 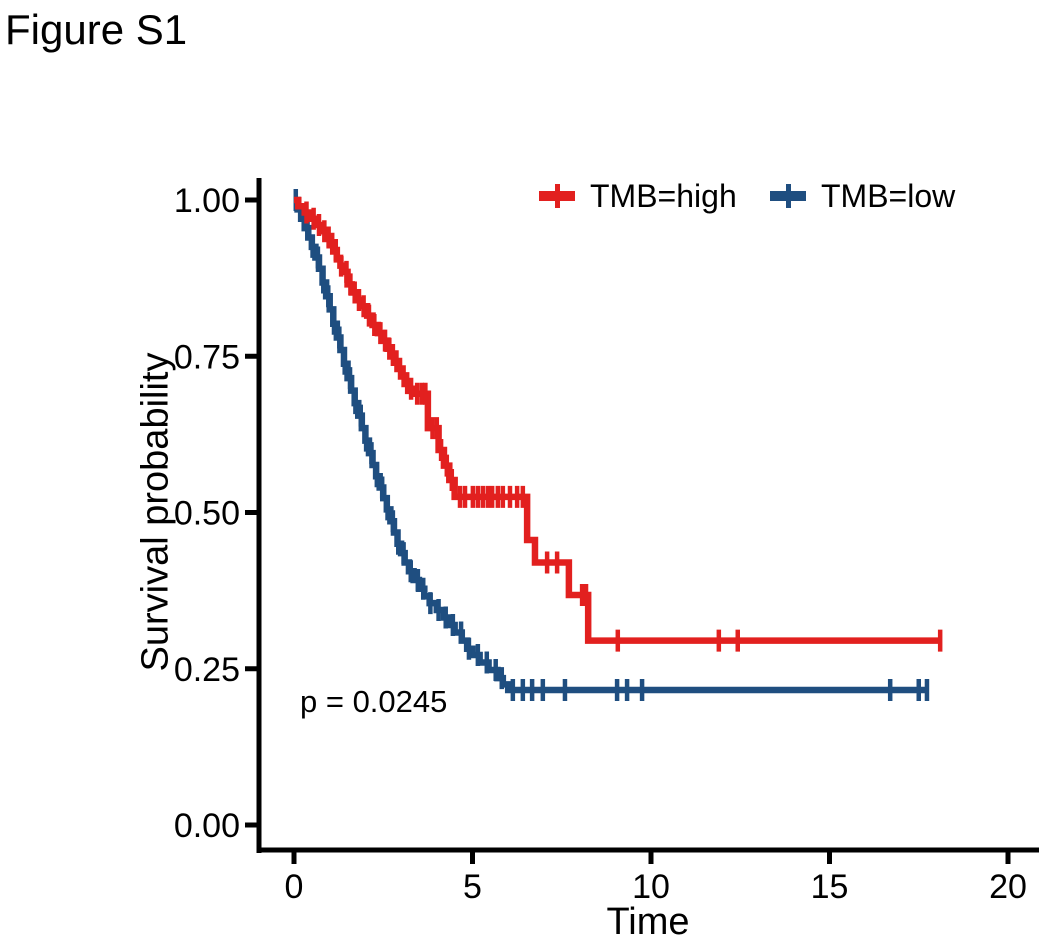 I want to click on legend-item-tmb-low: TMB=low, so click(x=862, y=196).